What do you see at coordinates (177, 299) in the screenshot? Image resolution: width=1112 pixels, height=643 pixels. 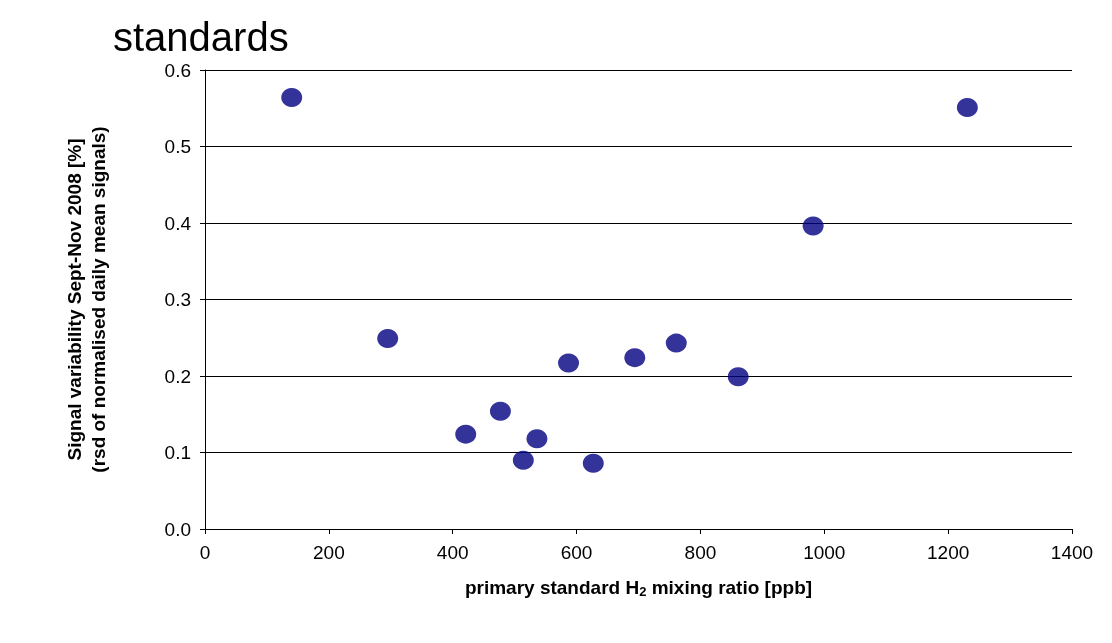 I see `y-tick-label: 0.3` at bounding box center [177, 299].